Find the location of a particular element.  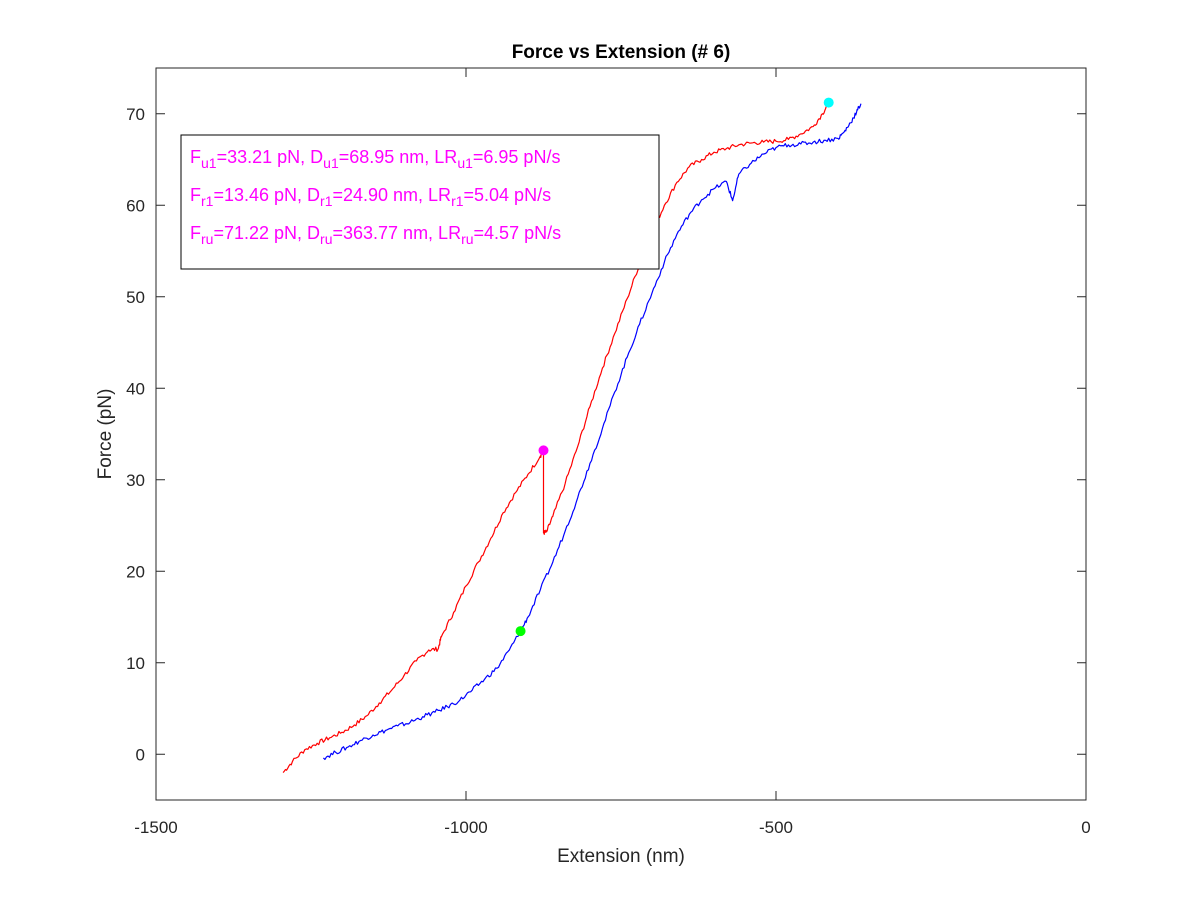

annotation-frame is located at coordinates (420, 202).